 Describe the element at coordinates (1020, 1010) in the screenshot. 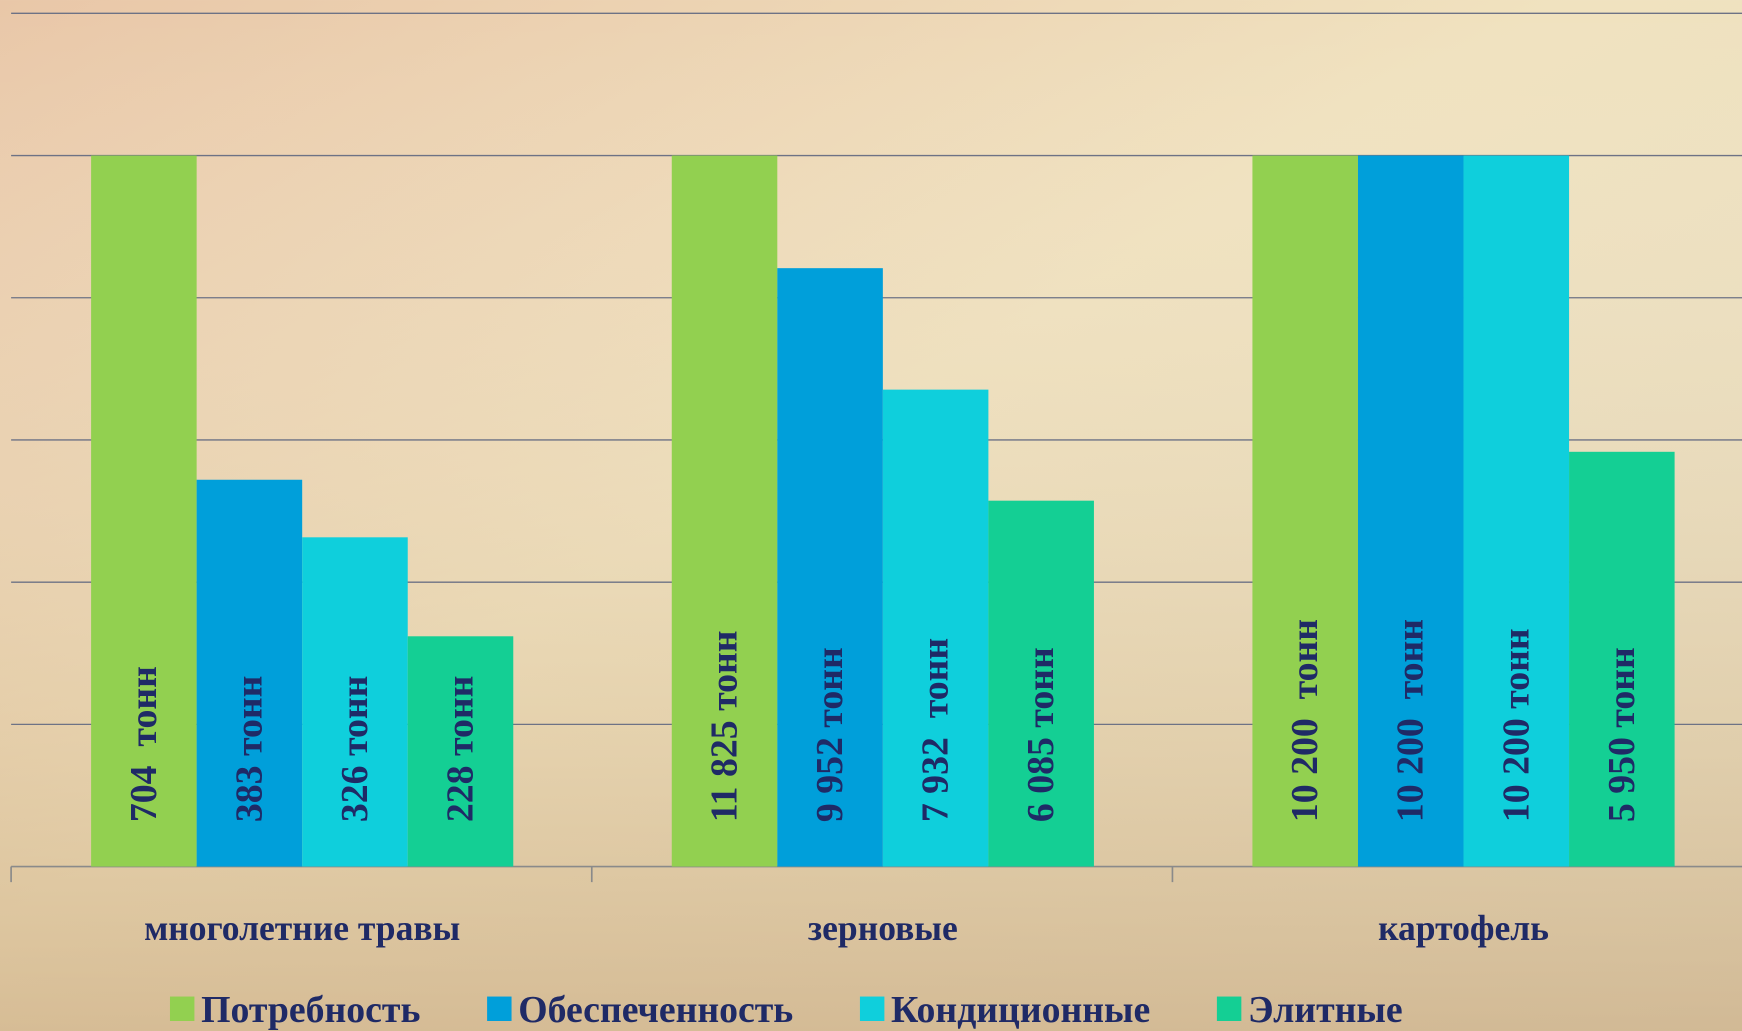

I see `legend-label: Кондиционные` at that location.